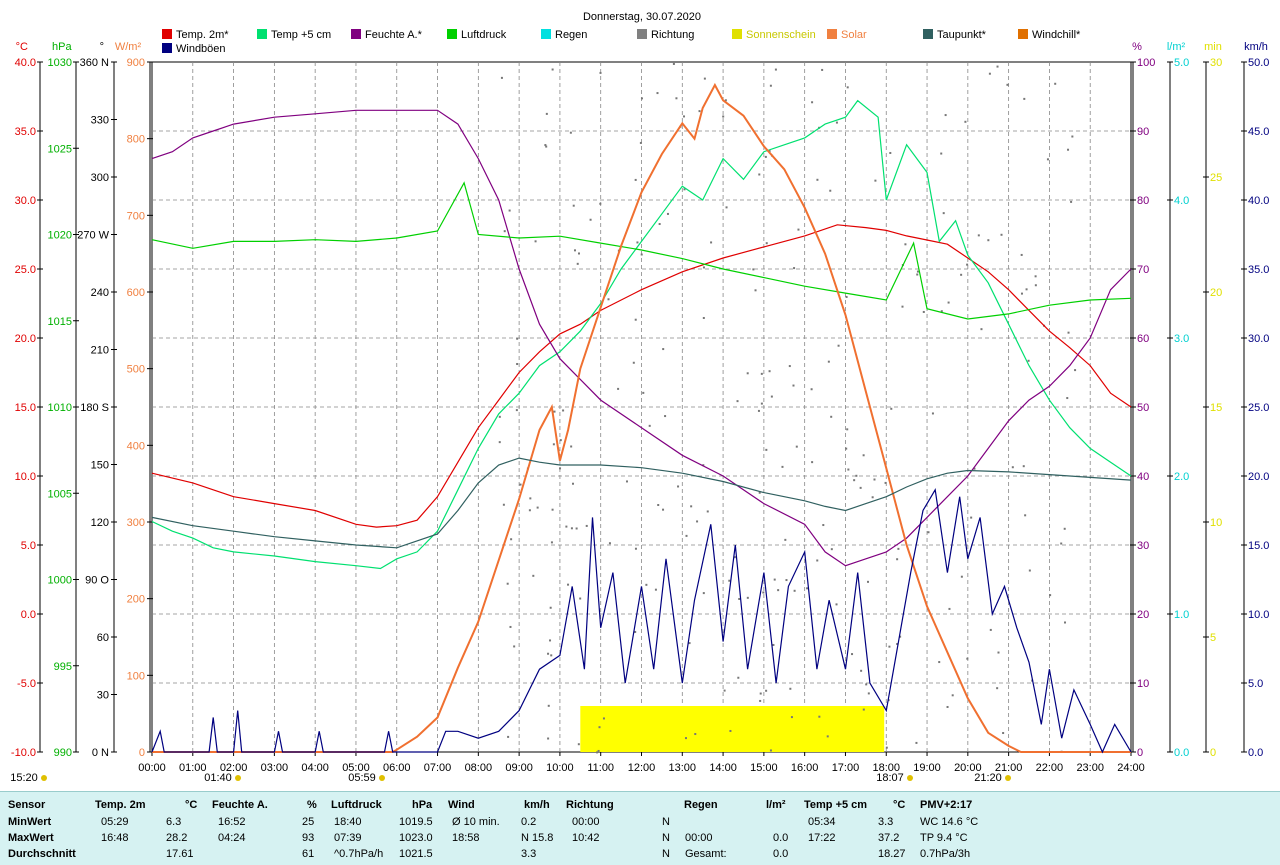 This screenshot has width=1280, height=865. I want to click on stats-time: Gesamt:, so click(706, 854).